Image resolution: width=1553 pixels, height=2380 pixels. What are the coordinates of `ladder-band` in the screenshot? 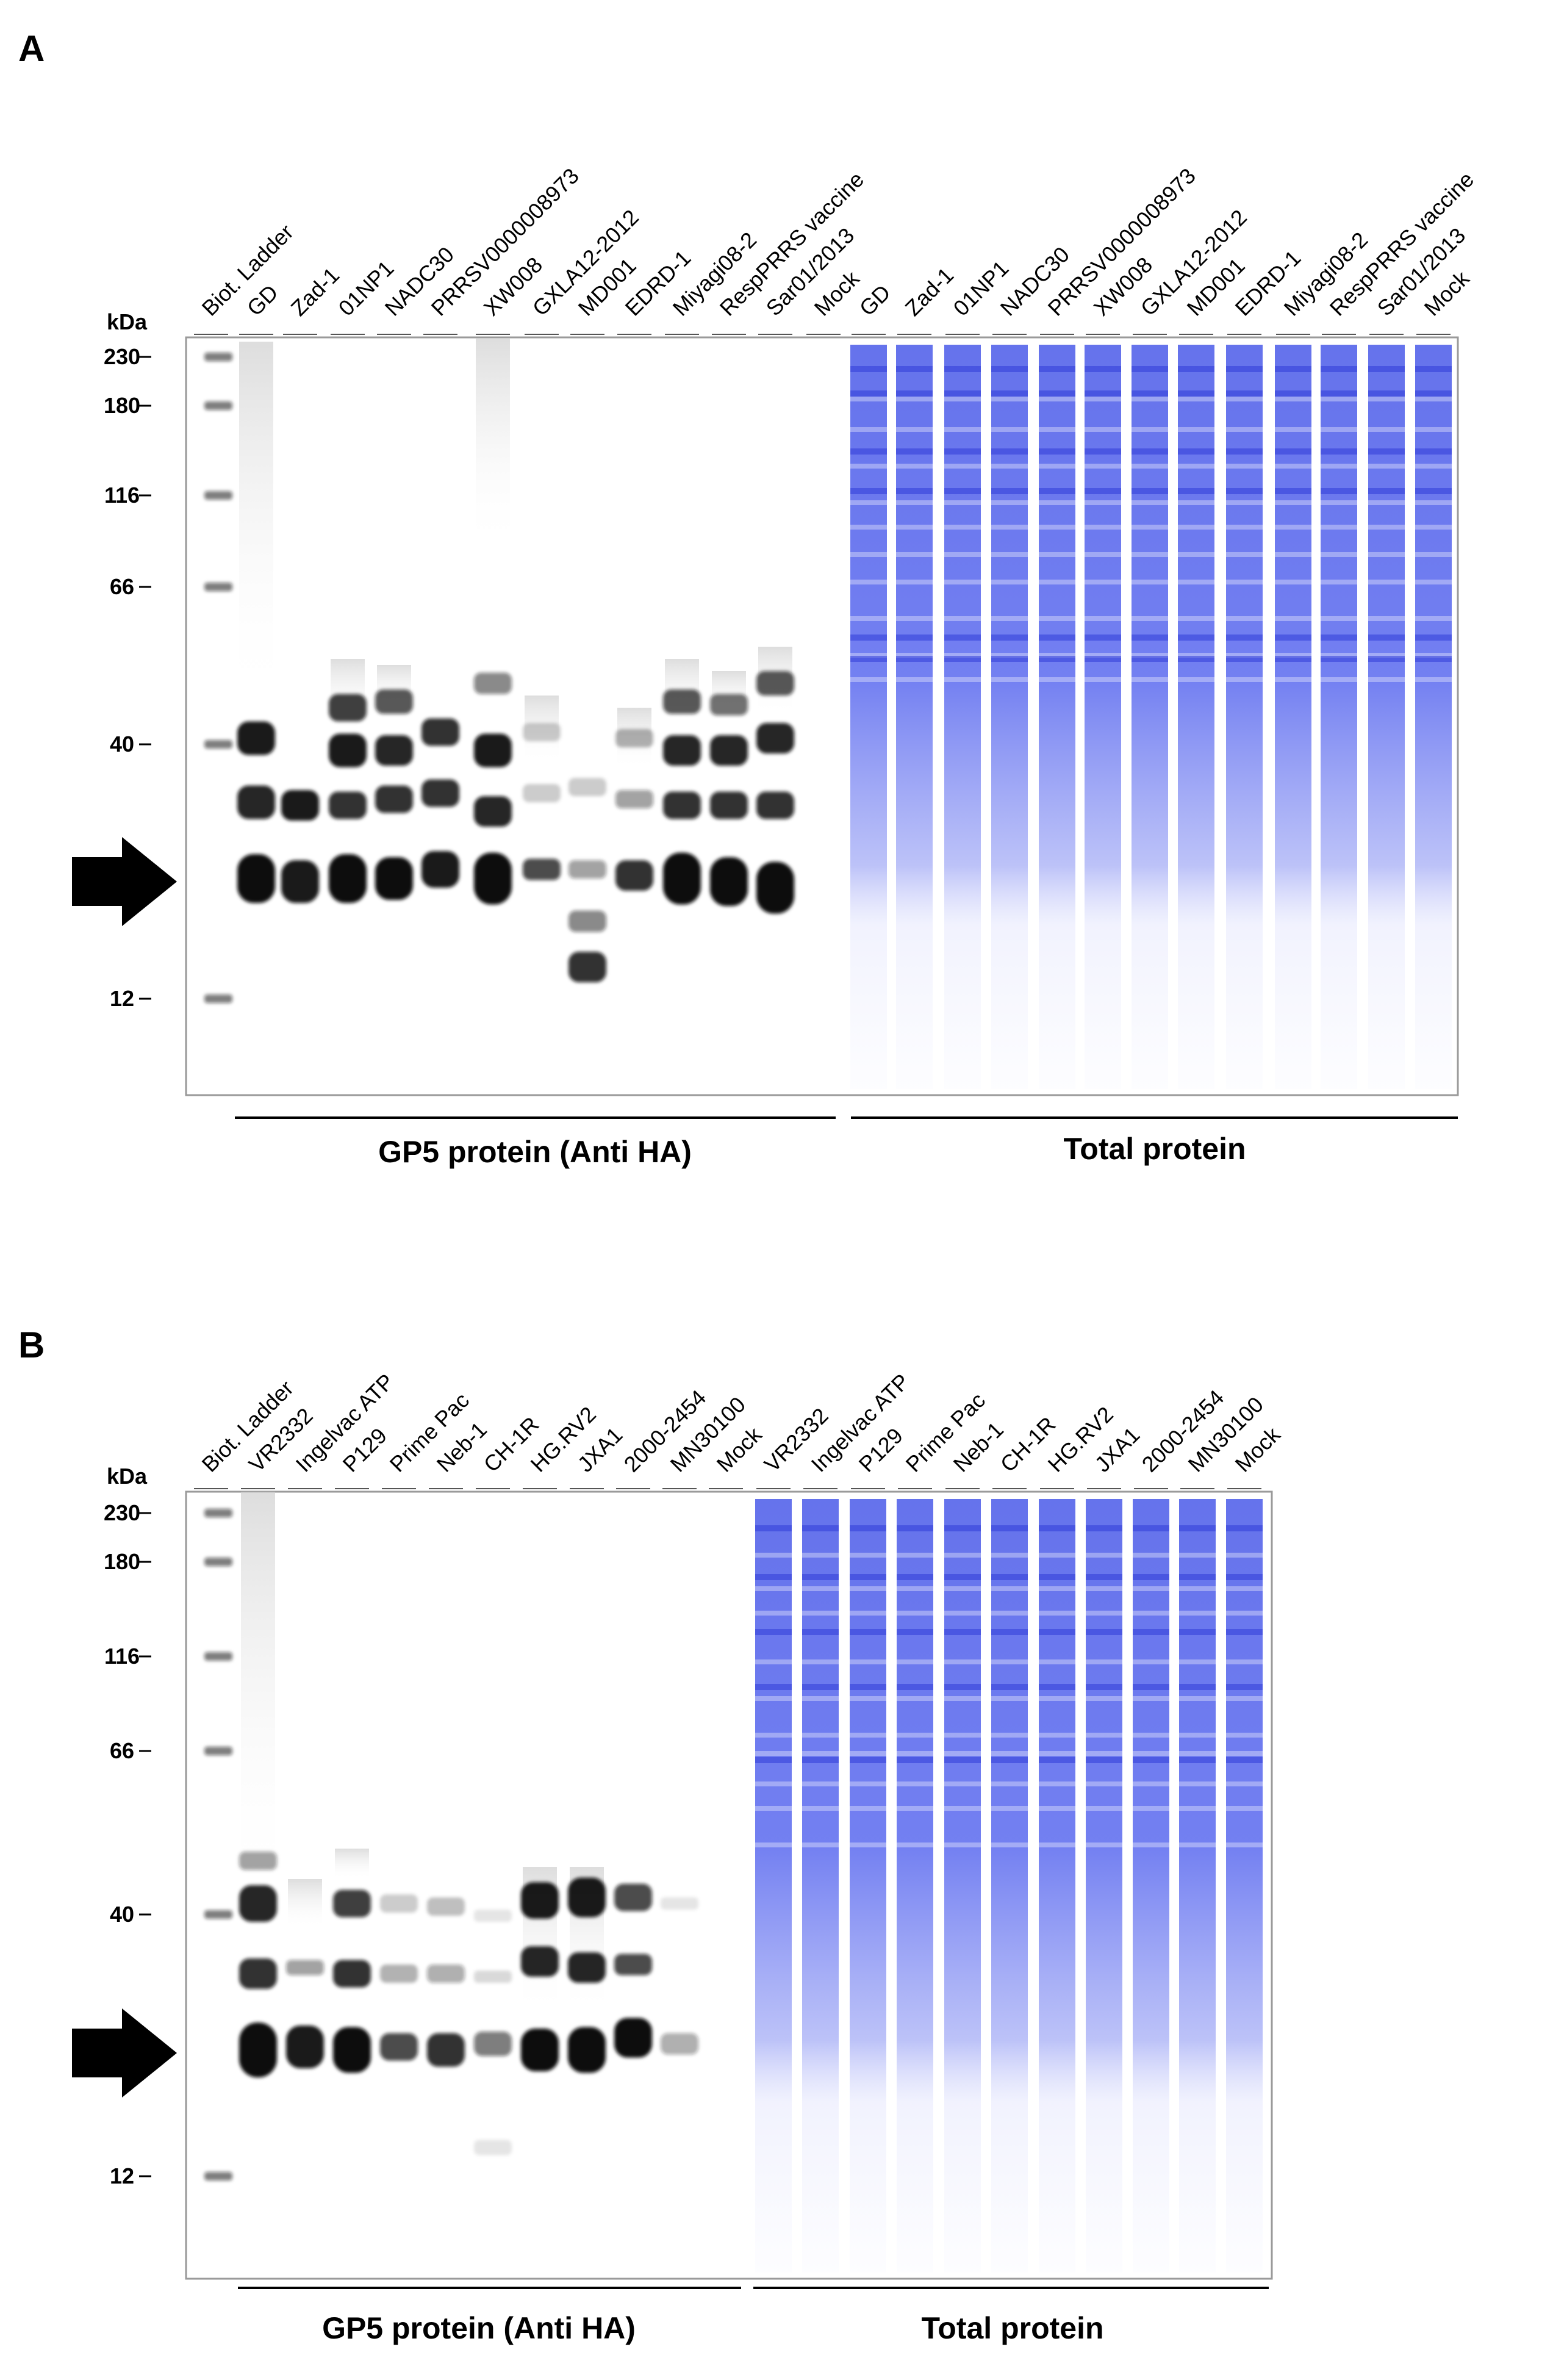 It's located at (218, 1513).